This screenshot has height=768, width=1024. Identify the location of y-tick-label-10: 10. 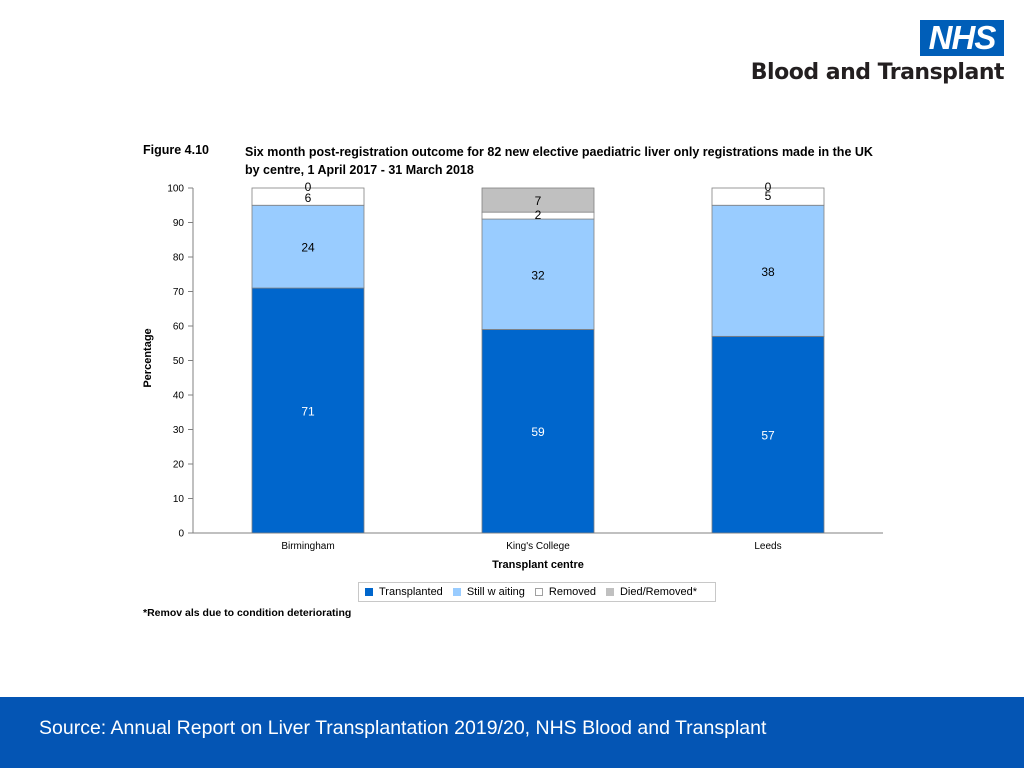
(179, 499).